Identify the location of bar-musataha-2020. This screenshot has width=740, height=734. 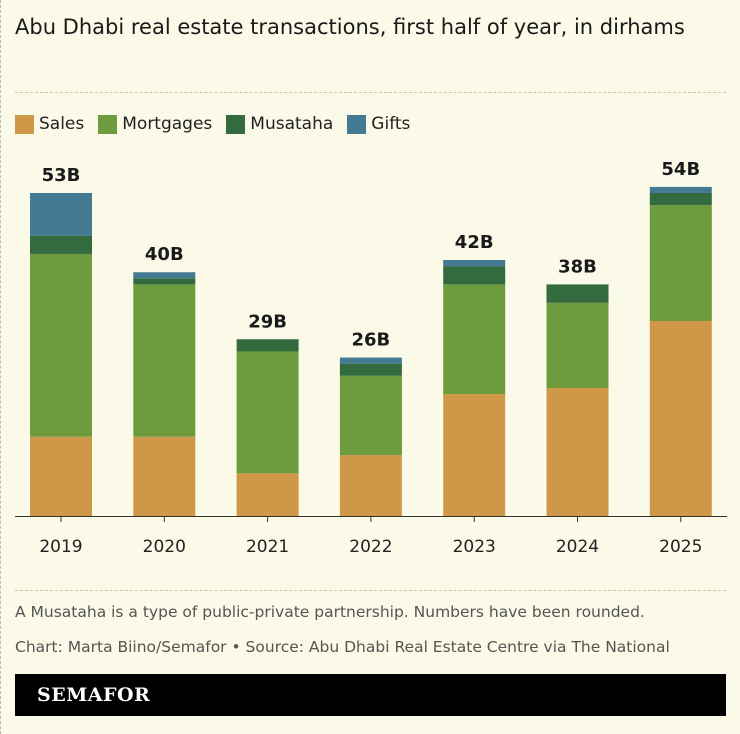
(164, 281).